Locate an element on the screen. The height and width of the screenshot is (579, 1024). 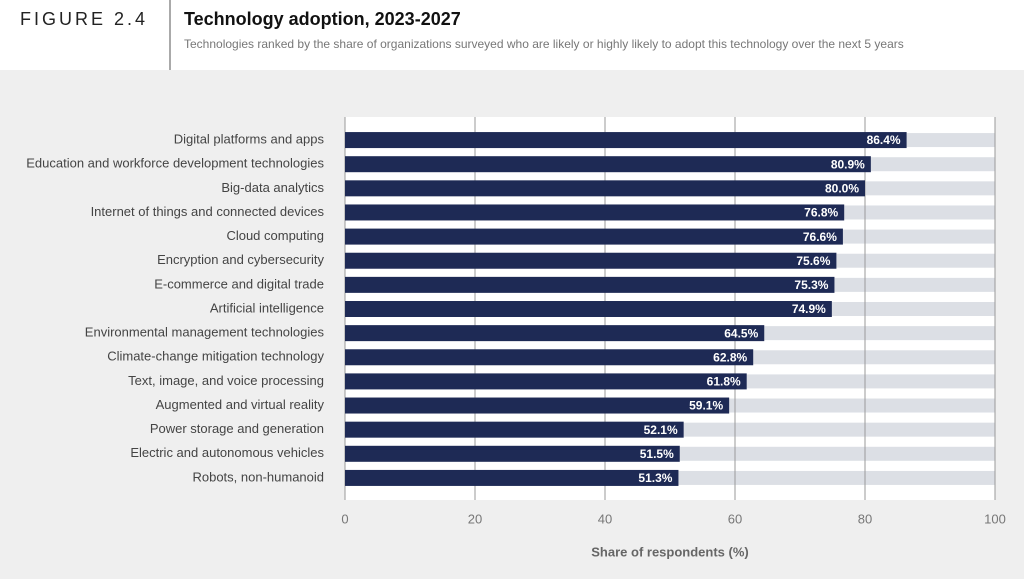
x-tick-label: 0 is located at coordinates (344, 518).